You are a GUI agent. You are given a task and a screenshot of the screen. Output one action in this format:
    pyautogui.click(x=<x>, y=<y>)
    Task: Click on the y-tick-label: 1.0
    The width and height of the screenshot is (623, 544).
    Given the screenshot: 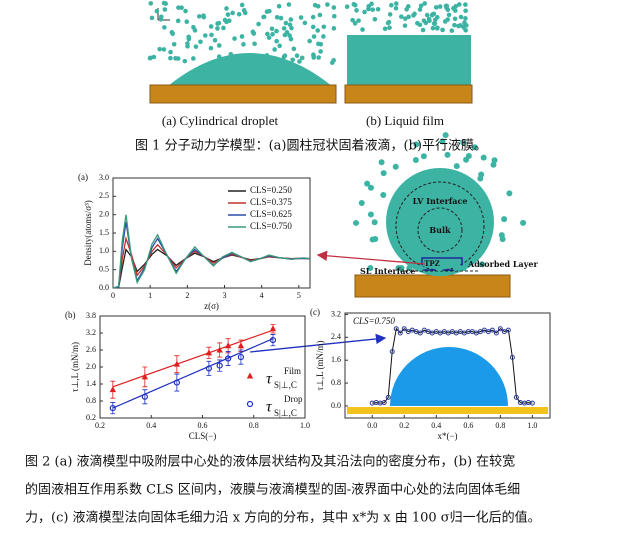 What is the action you would take?
    pyautogui.click(x=104, y=250)
    